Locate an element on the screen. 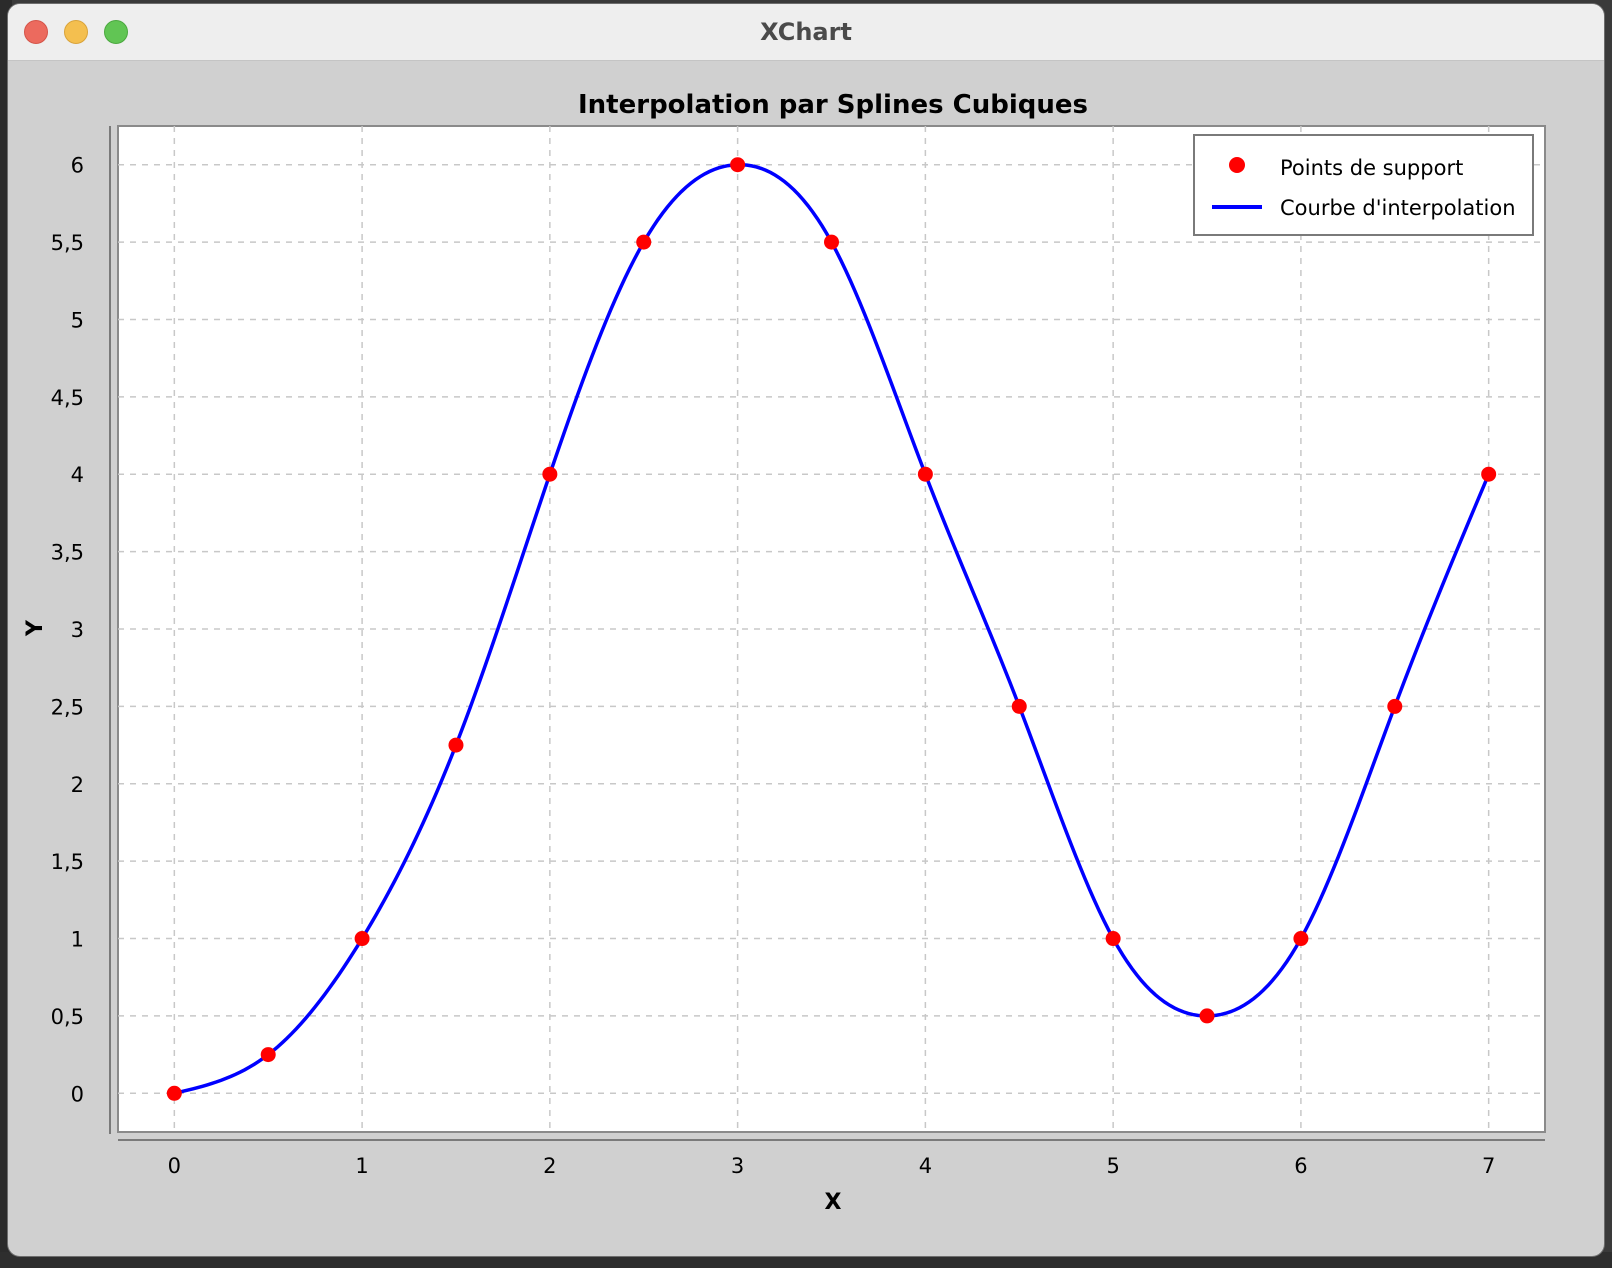 The width and height of the screenshot is (1612, 1268). legend-label-points: Points de support is located at coordinates (1371, 168).